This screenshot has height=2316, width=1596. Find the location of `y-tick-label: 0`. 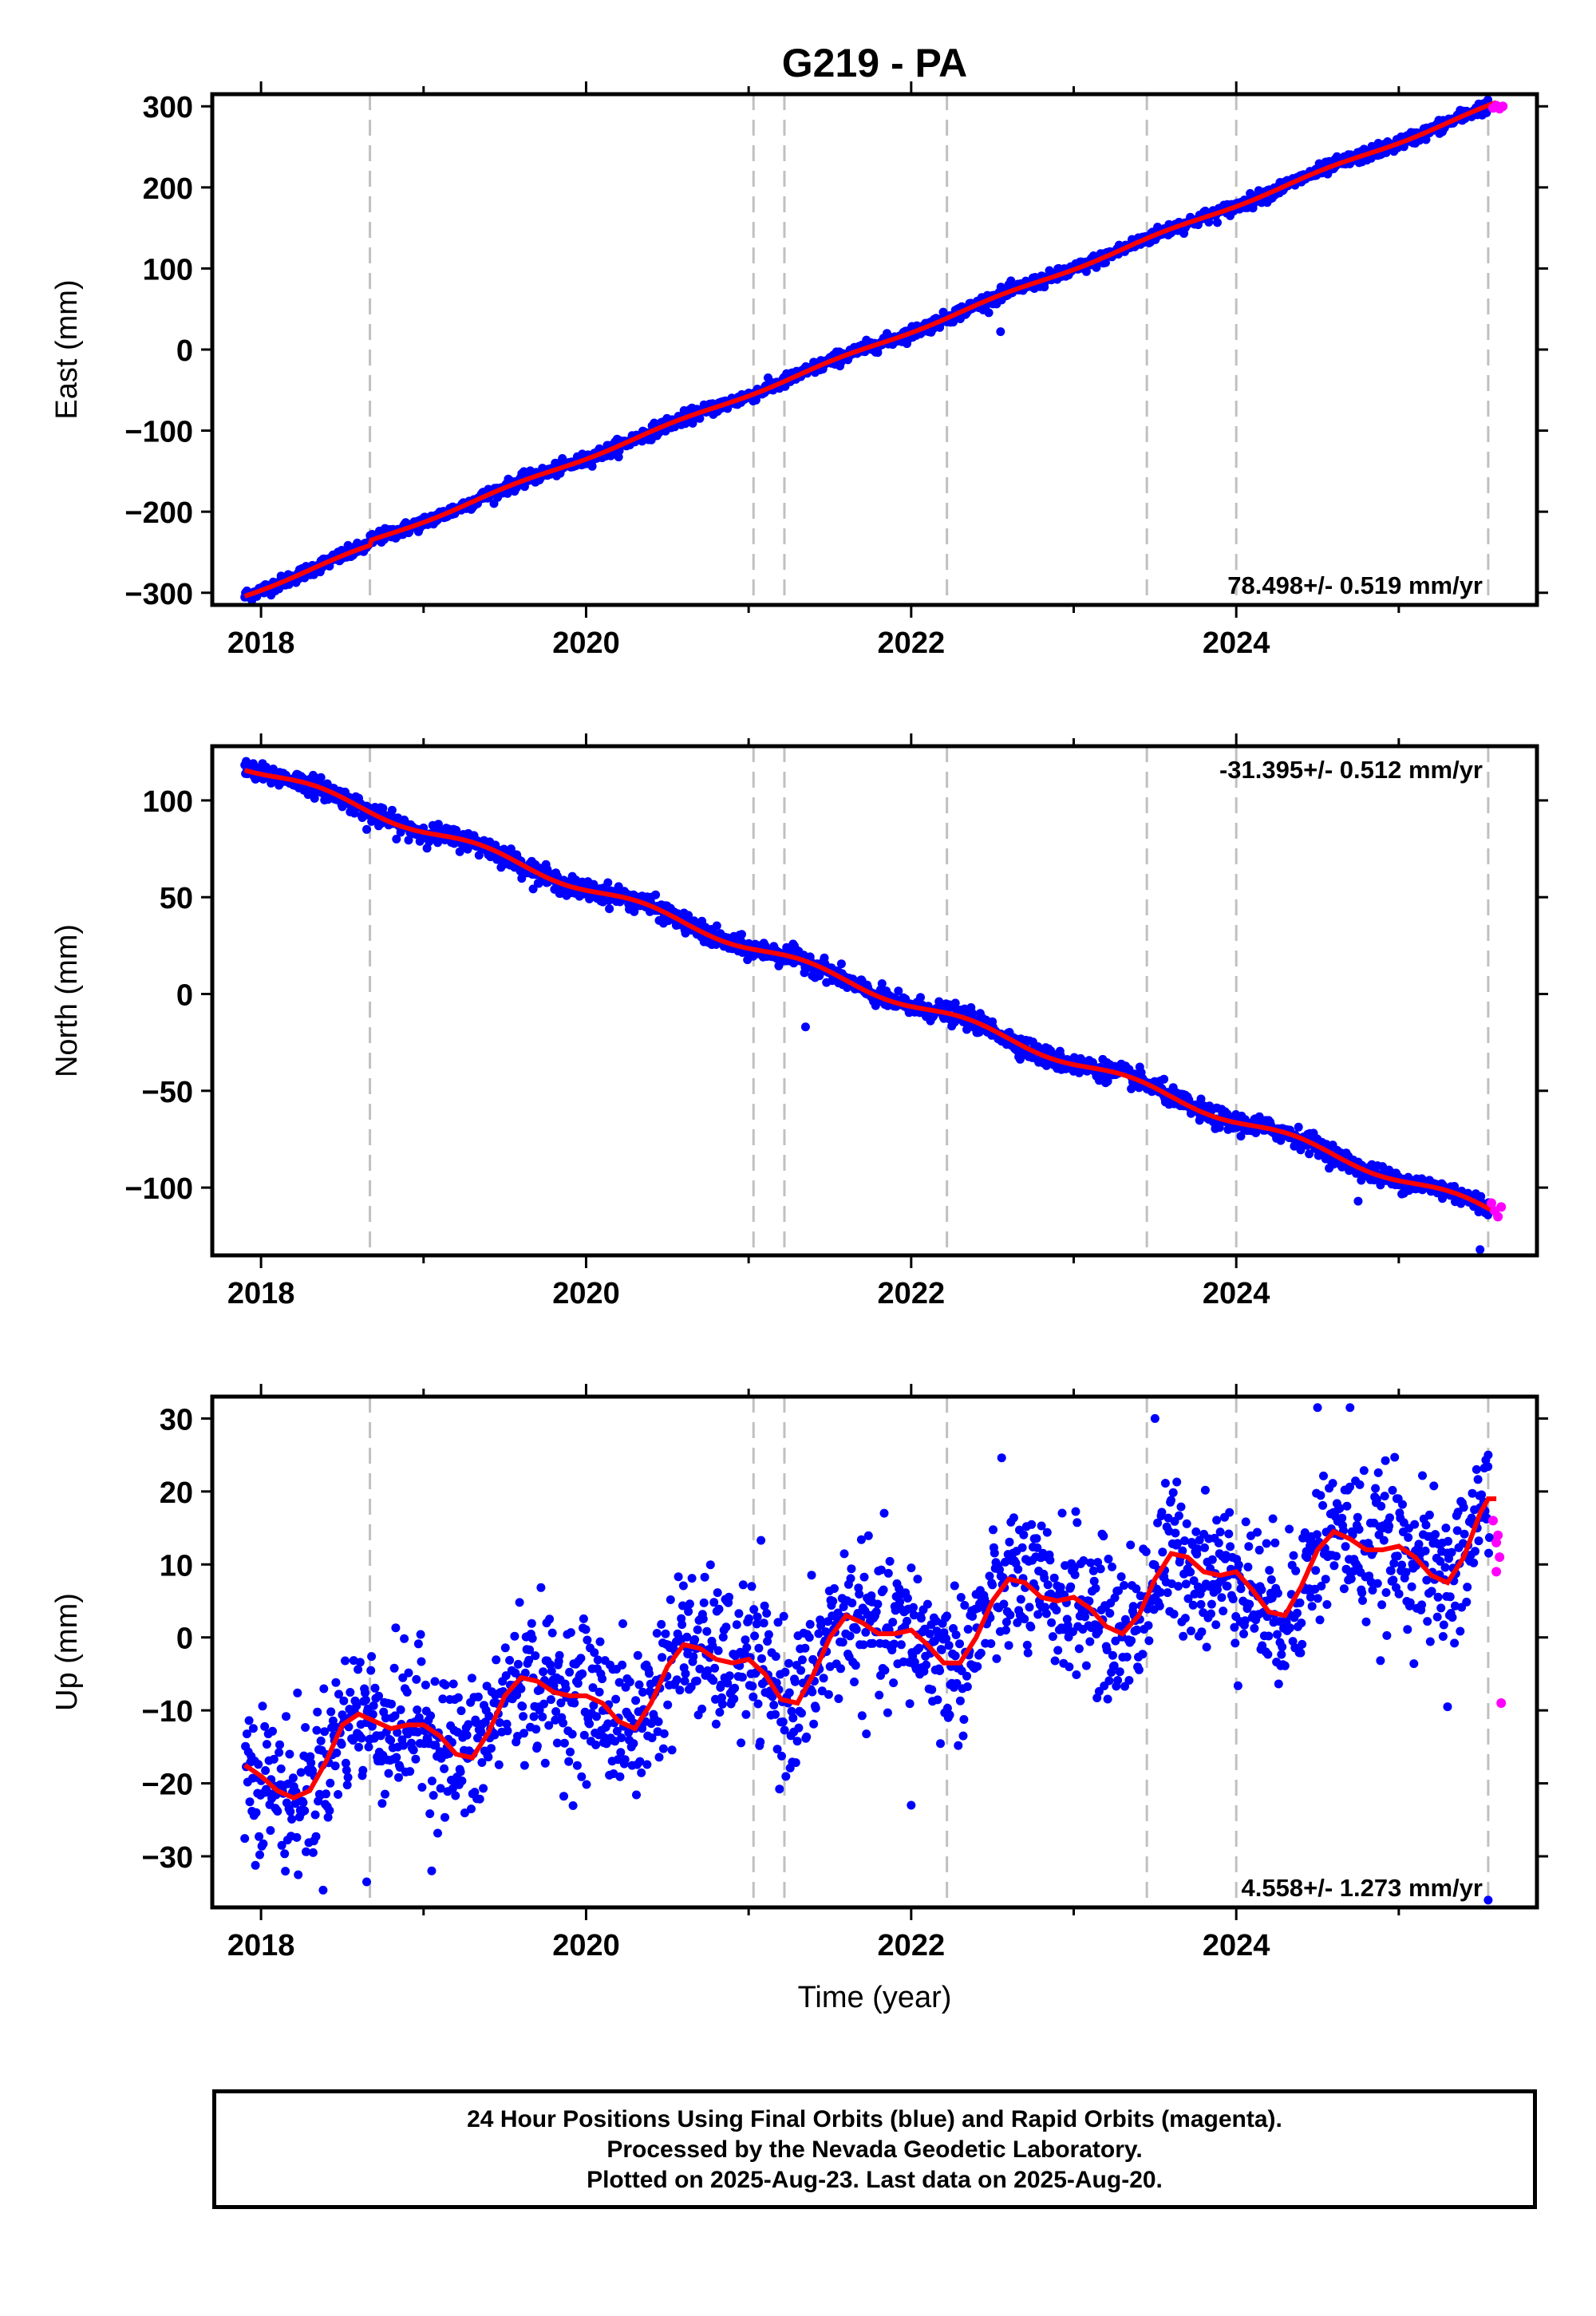

y-tick-label: 0 is located at coordinates (184, 996).